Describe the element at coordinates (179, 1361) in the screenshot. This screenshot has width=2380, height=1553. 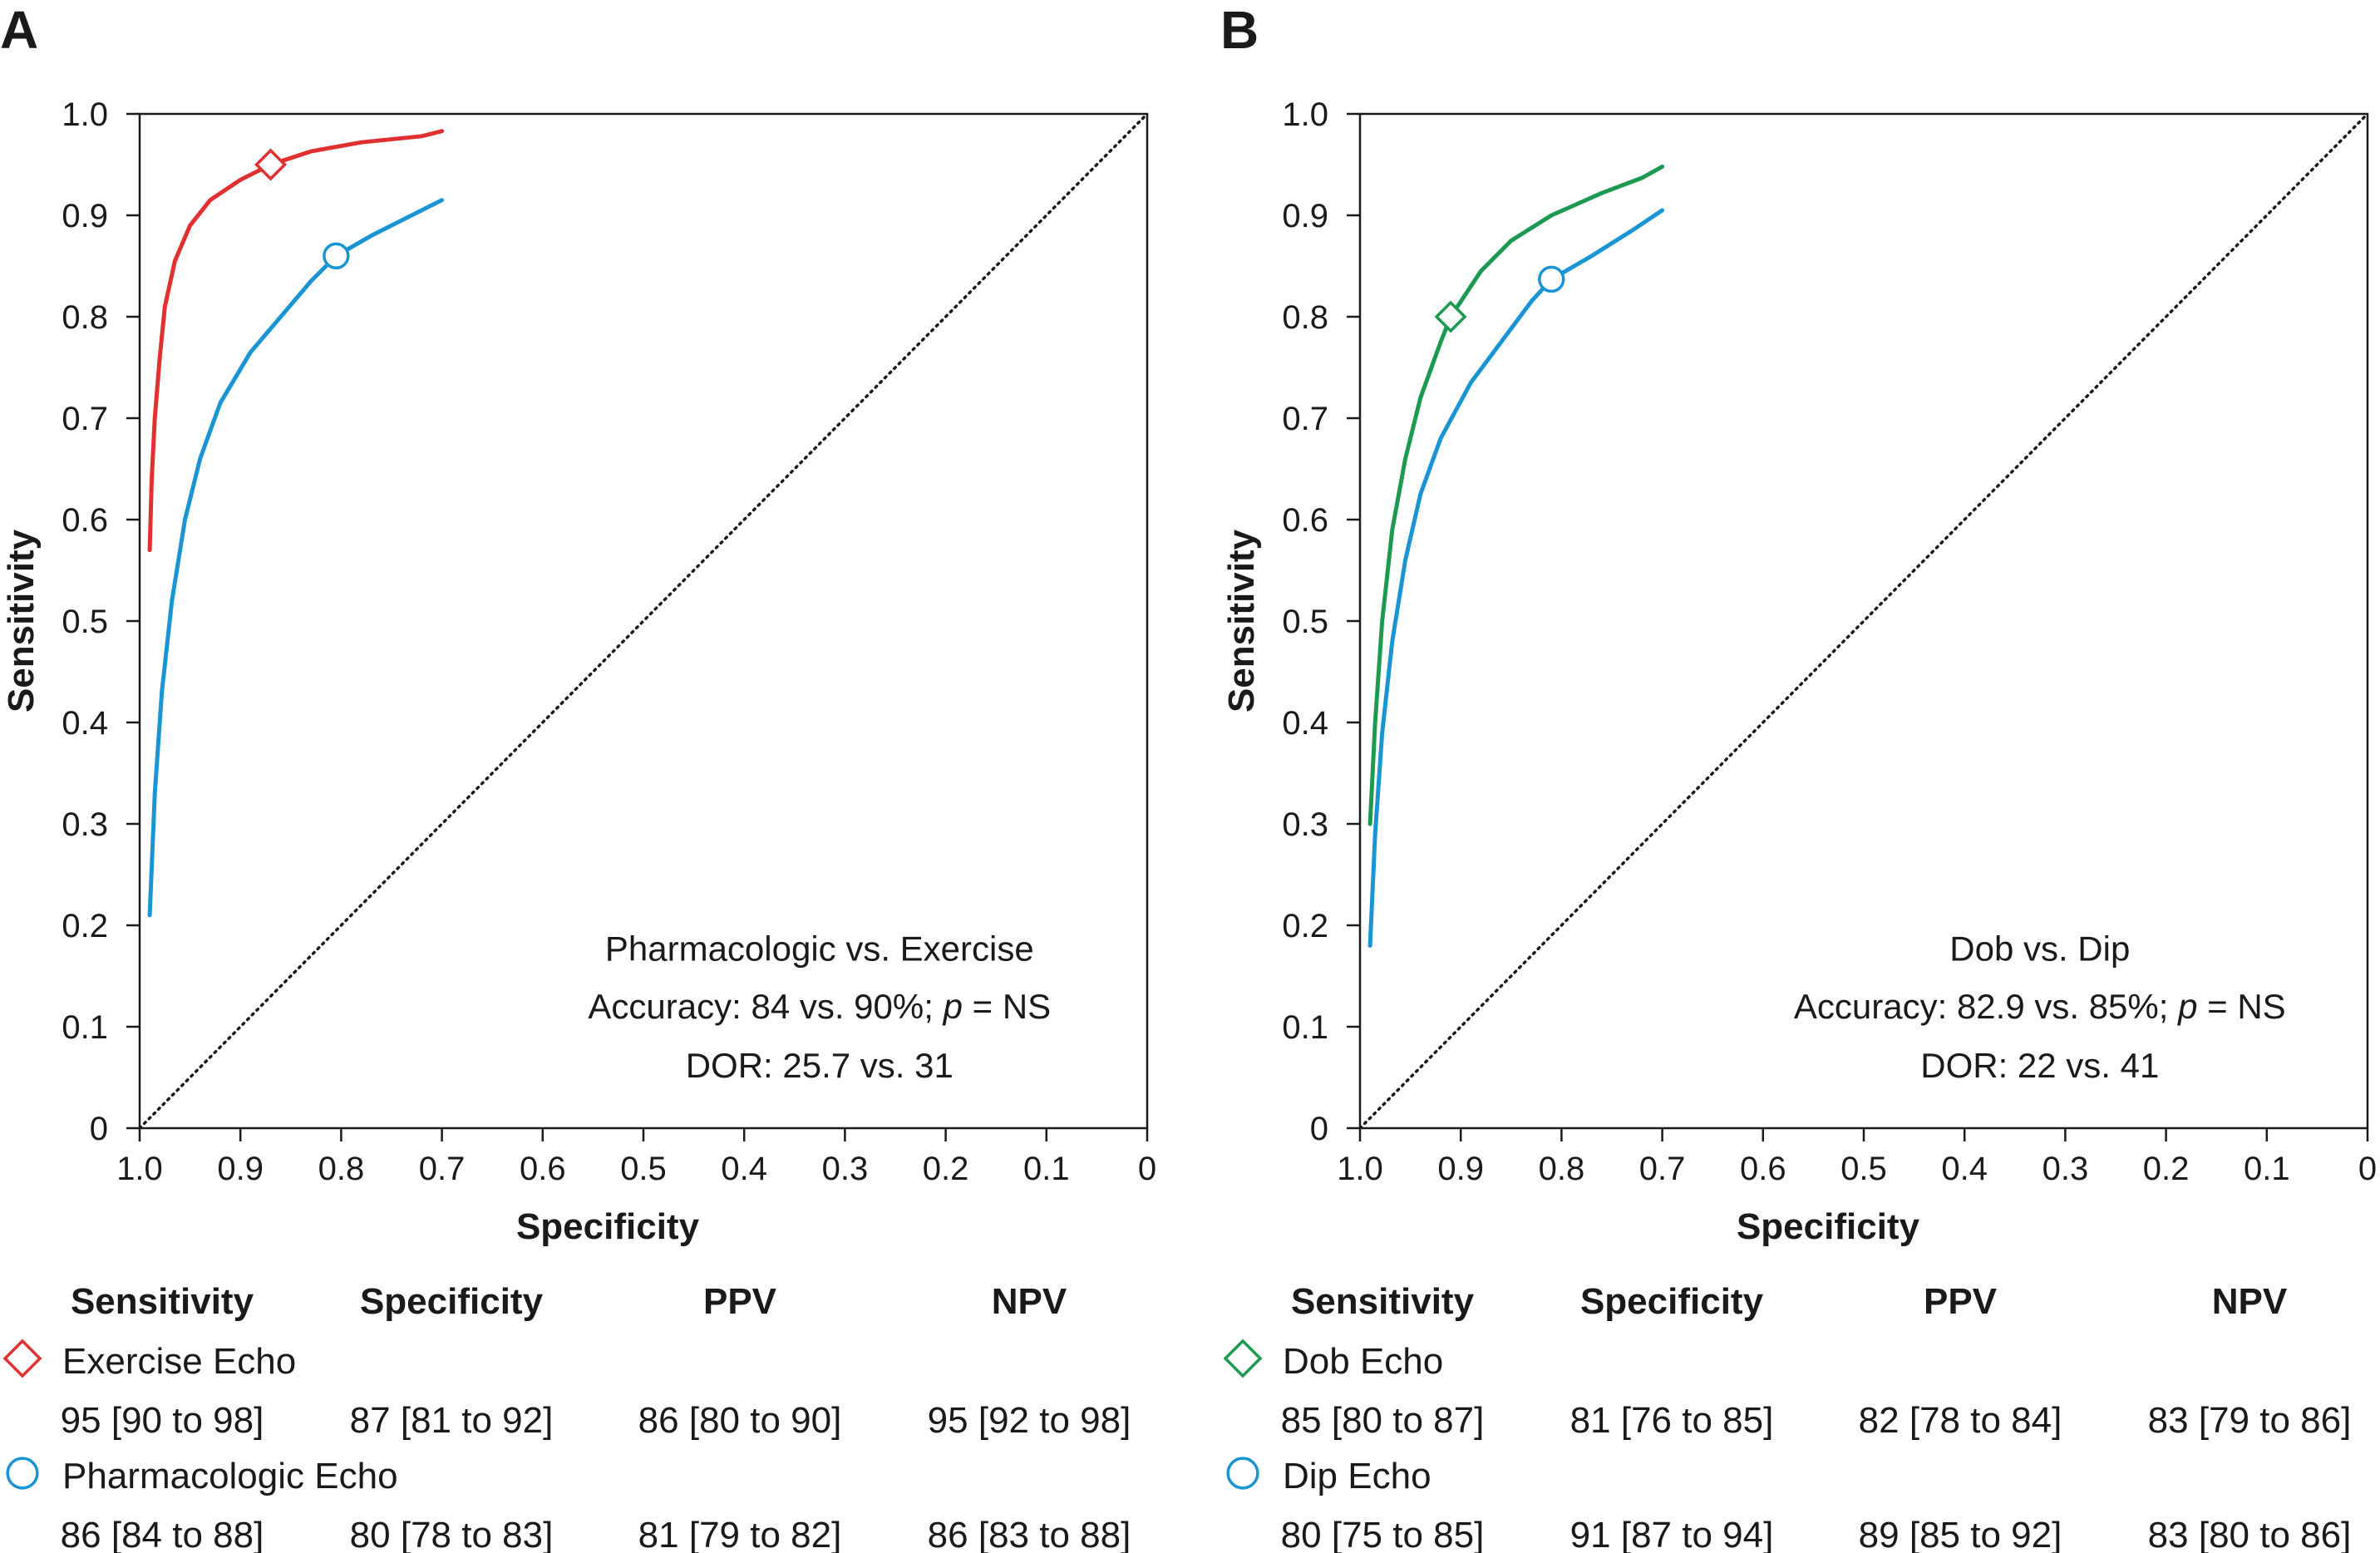
I see `legend-label-0: Exercise Echo` at that location.